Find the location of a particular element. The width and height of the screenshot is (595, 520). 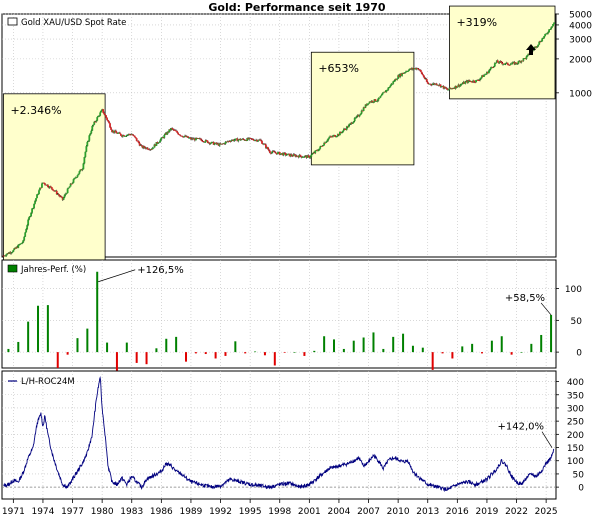

roc-callout-leader is located at coordinates (547, 439).